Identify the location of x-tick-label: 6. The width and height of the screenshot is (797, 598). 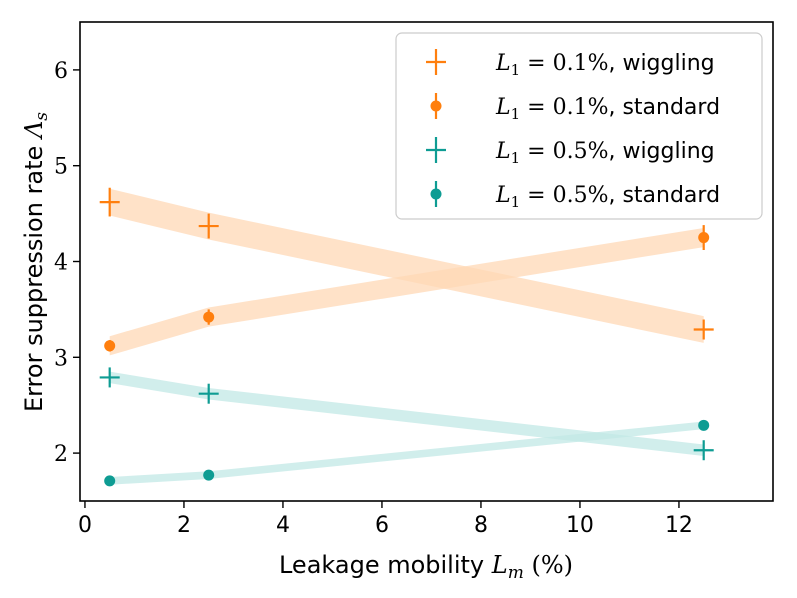
(382, 525).